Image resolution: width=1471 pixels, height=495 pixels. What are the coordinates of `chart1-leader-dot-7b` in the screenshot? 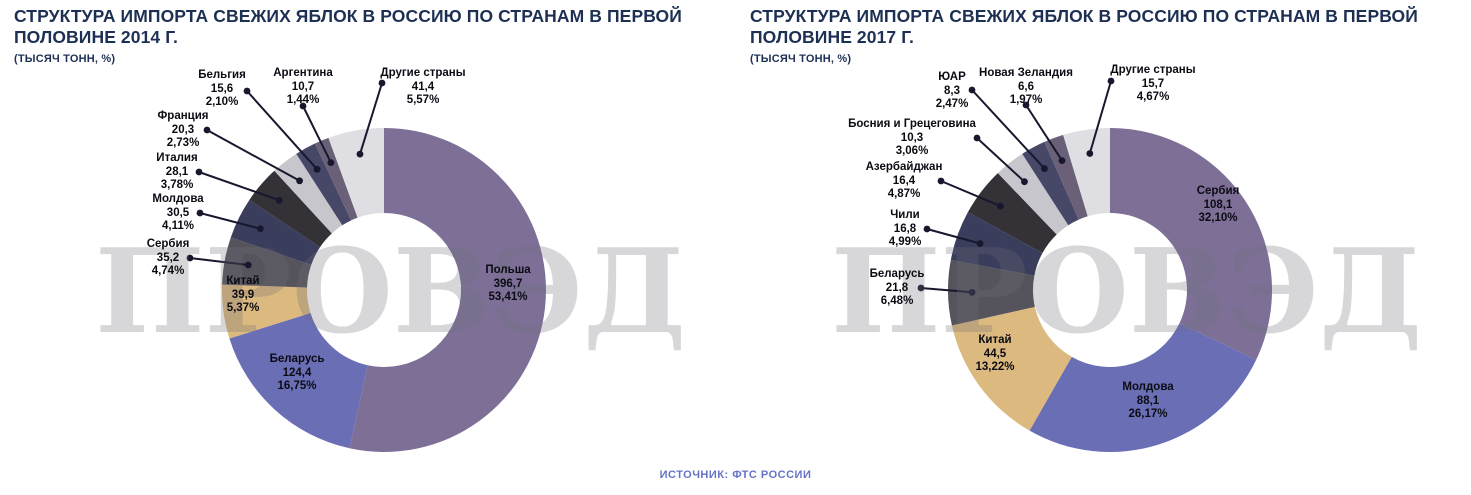 It's located at (1044, 168).